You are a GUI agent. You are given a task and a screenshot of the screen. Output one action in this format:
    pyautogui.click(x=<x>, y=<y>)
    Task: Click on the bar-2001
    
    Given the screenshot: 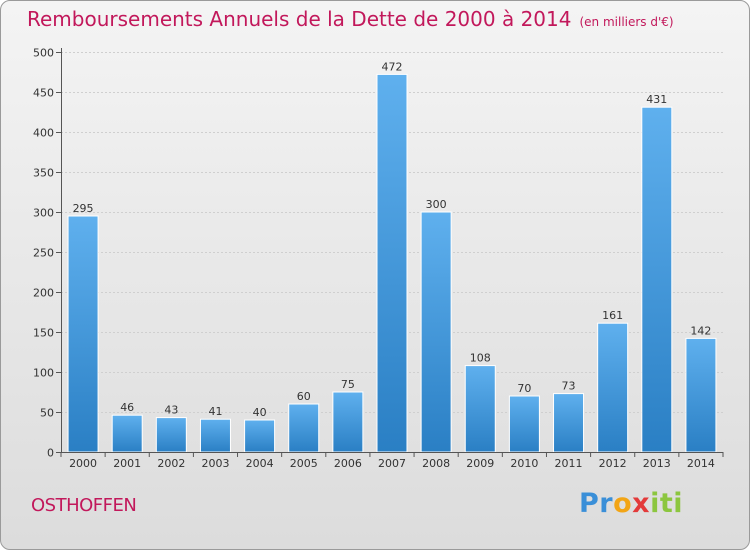 What is the action you would take?
    pyautogui.click(x=127, y=433)
    